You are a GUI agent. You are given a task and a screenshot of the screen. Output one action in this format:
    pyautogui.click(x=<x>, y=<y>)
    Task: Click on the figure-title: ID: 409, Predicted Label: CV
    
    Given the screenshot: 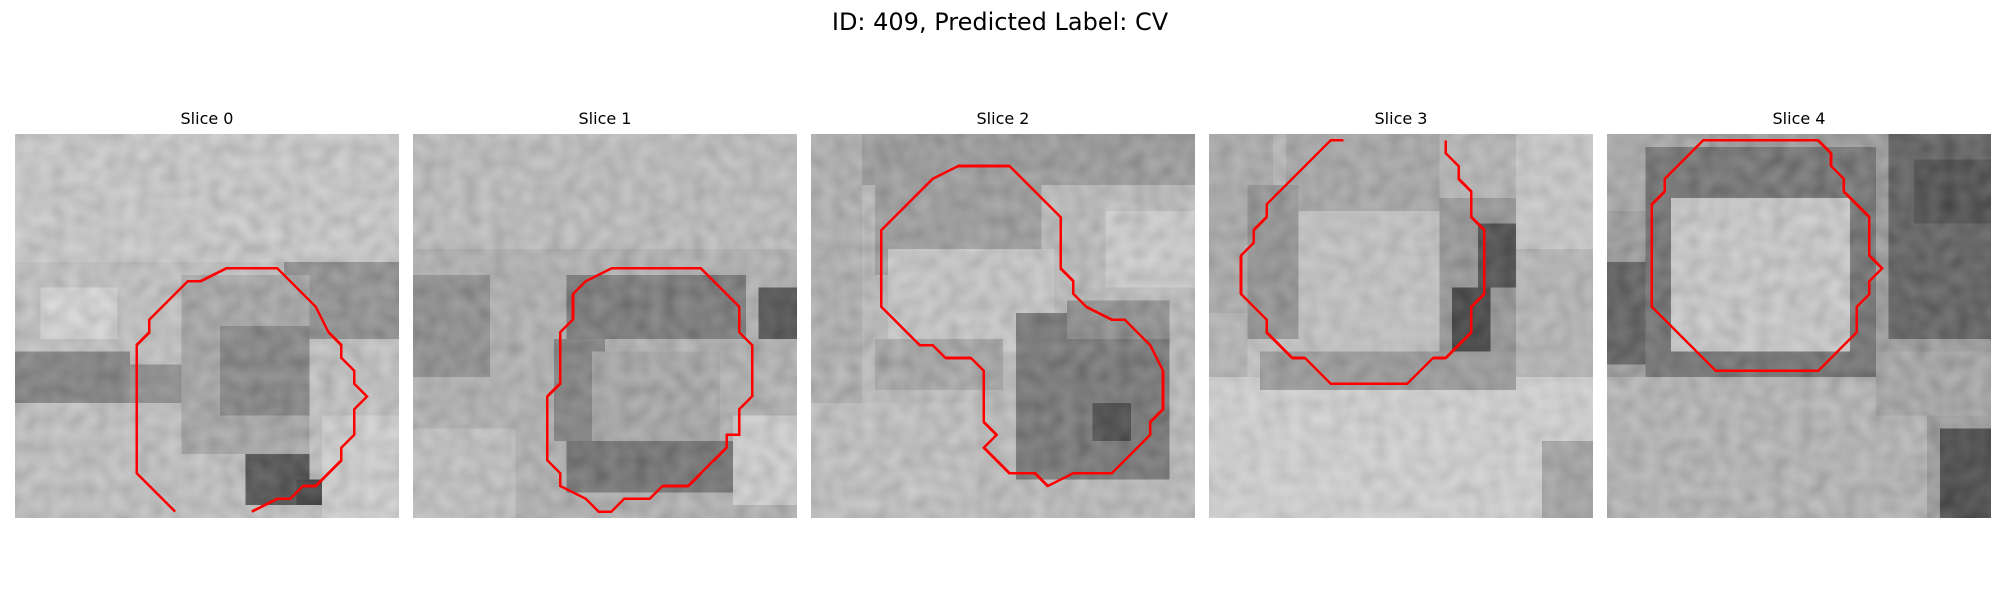 What is the action you would take?
    pyautogui.click(x=1000, y=22)
    